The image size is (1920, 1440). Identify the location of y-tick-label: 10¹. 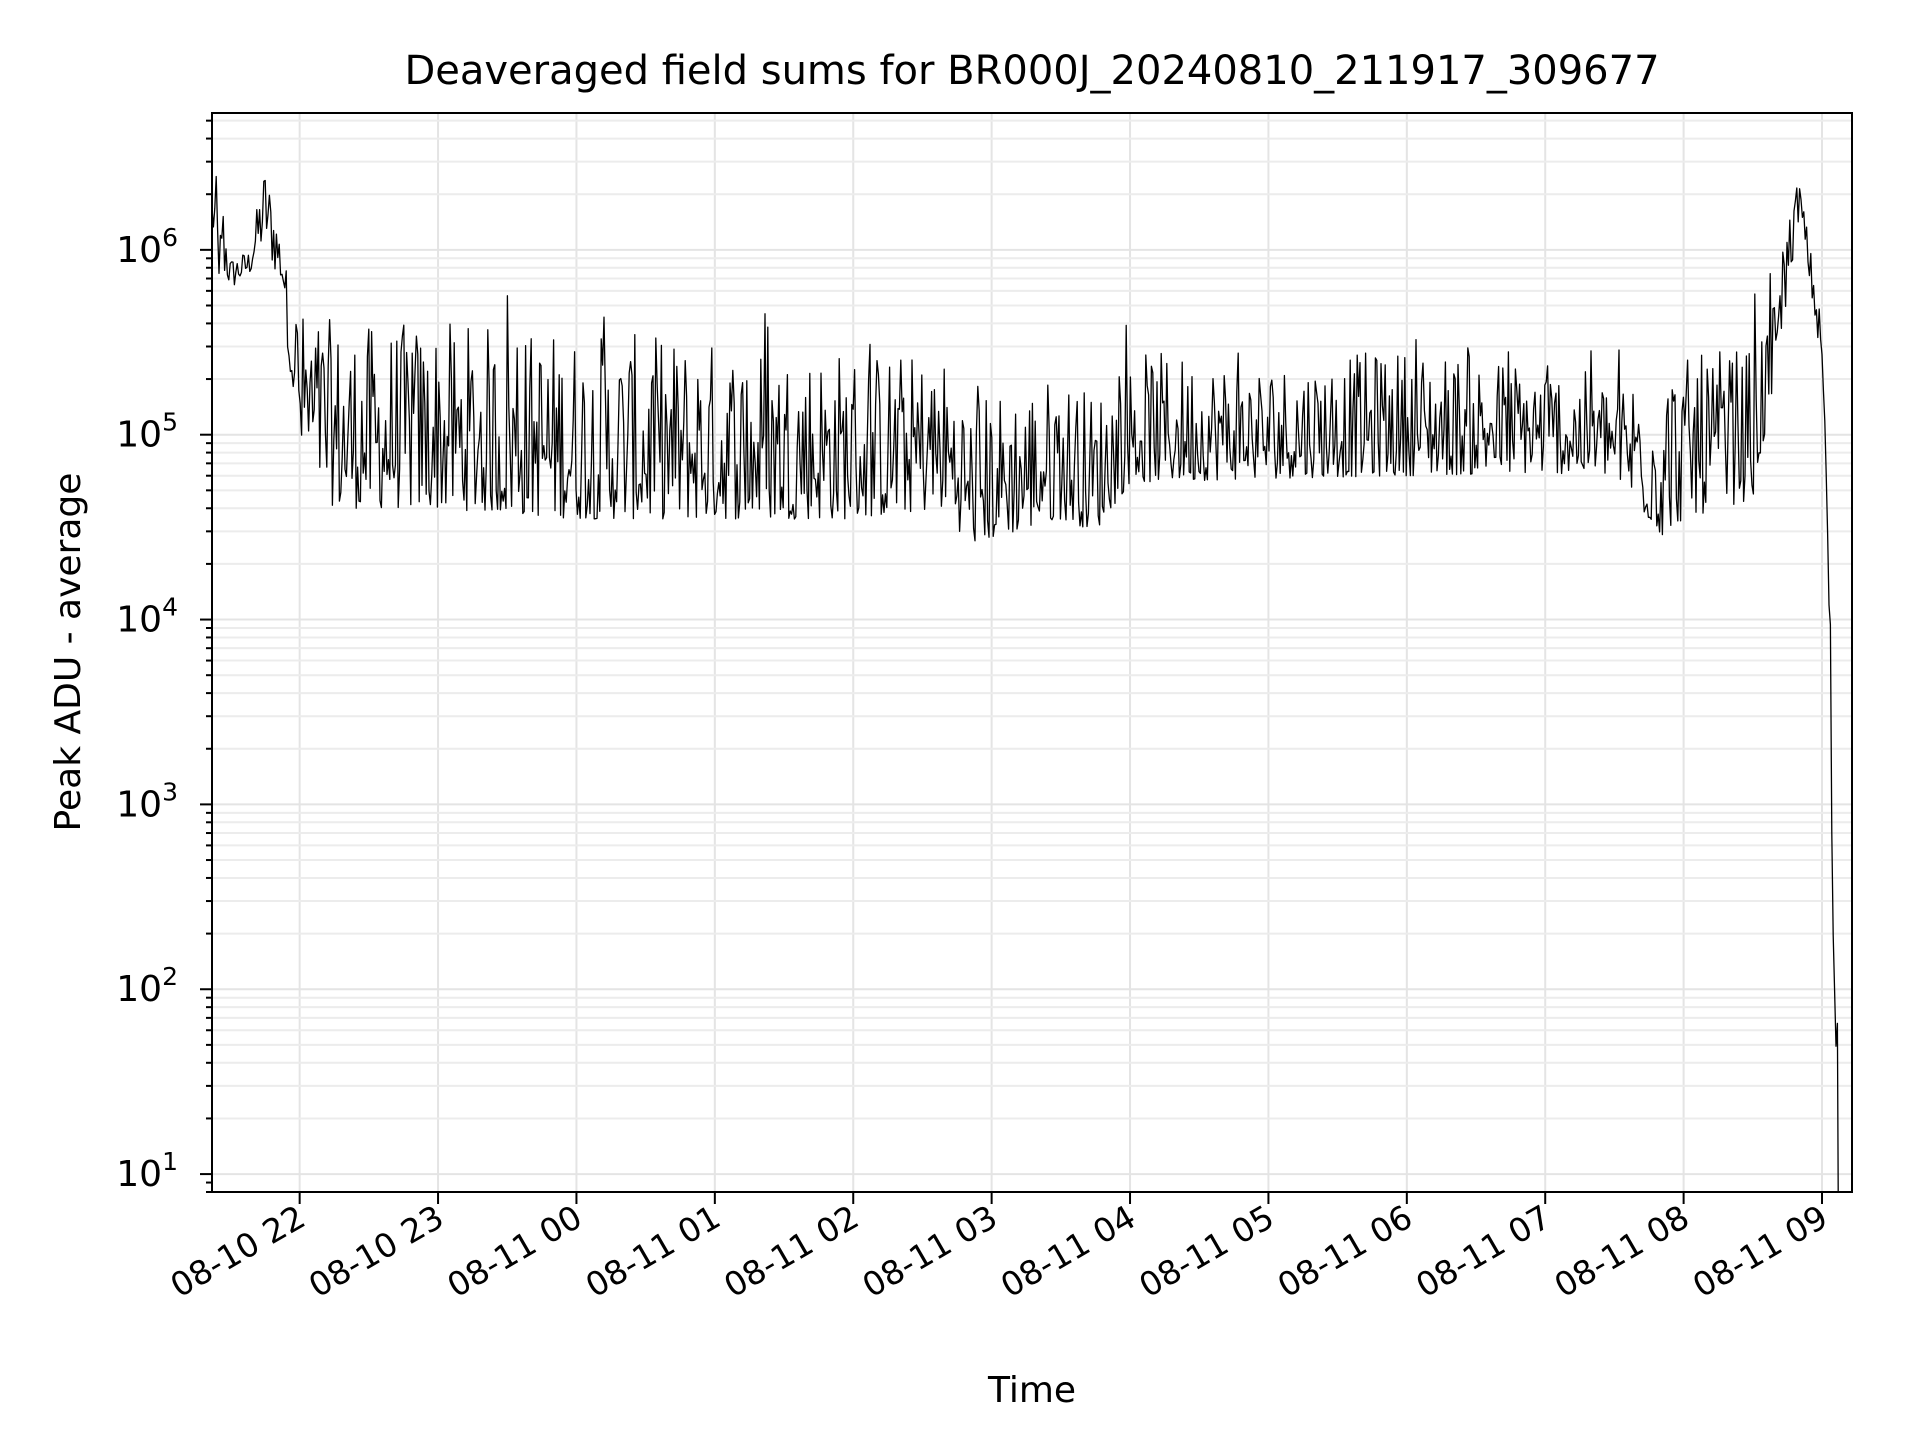
(147, 1171).